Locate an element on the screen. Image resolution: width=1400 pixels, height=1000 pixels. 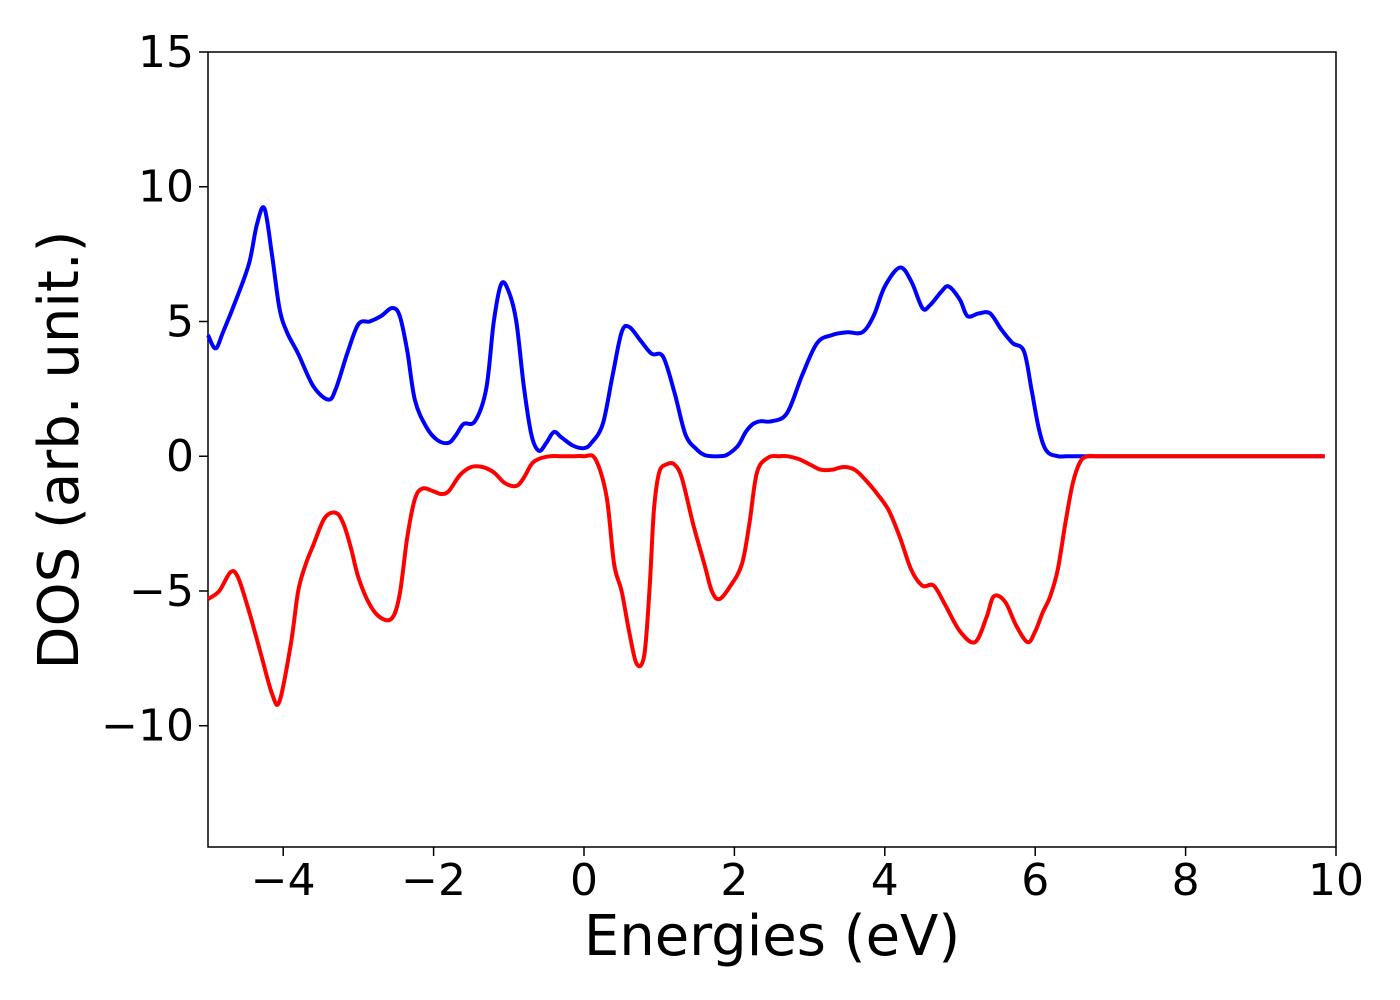
y-tick-label: −5 is located at coordinates (161, 591).